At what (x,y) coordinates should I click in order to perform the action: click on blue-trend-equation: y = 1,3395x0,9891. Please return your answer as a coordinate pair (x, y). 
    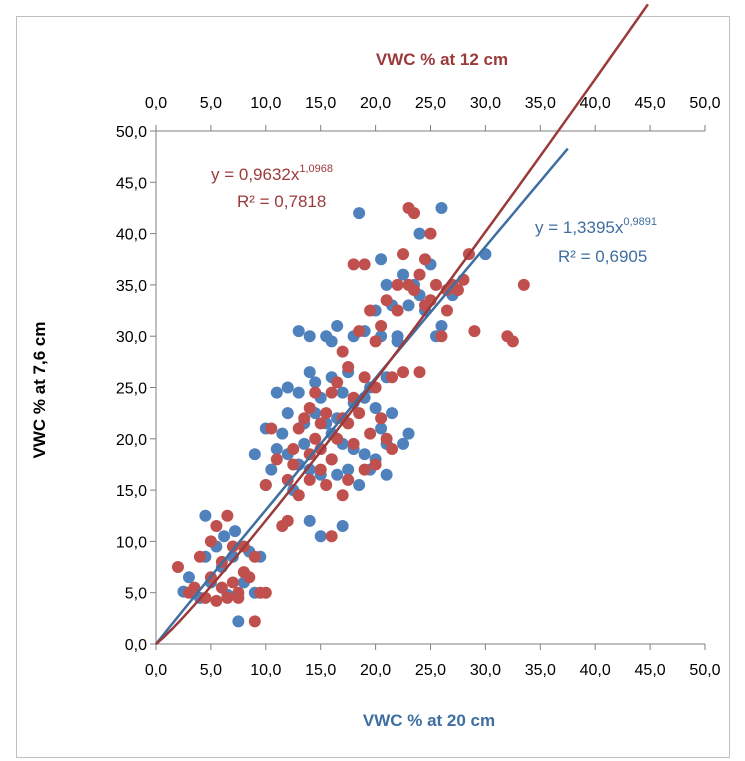
    Looking at the image, I should click on (596, 226).